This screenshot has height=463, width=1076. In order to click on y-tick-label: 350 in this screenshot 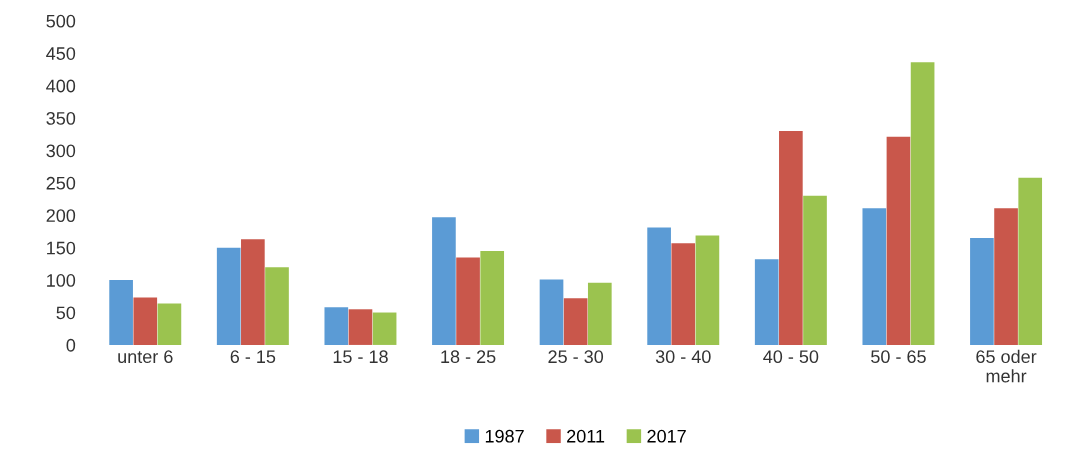, I will do `click(61, 118)`.